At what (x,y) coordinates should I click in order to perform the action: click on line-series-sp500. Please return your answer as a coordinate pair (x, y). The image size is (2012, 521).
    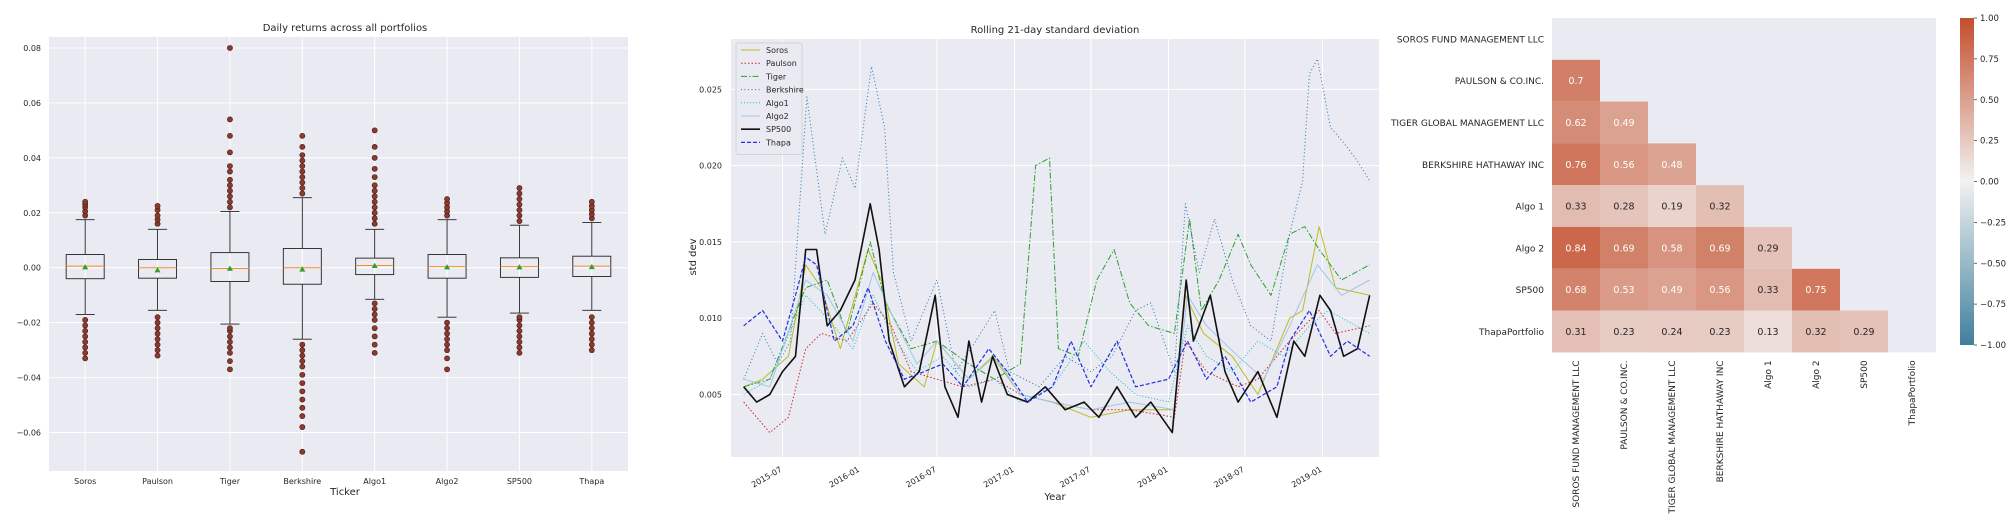
    Looking at the image, I should click on (1057, 318).